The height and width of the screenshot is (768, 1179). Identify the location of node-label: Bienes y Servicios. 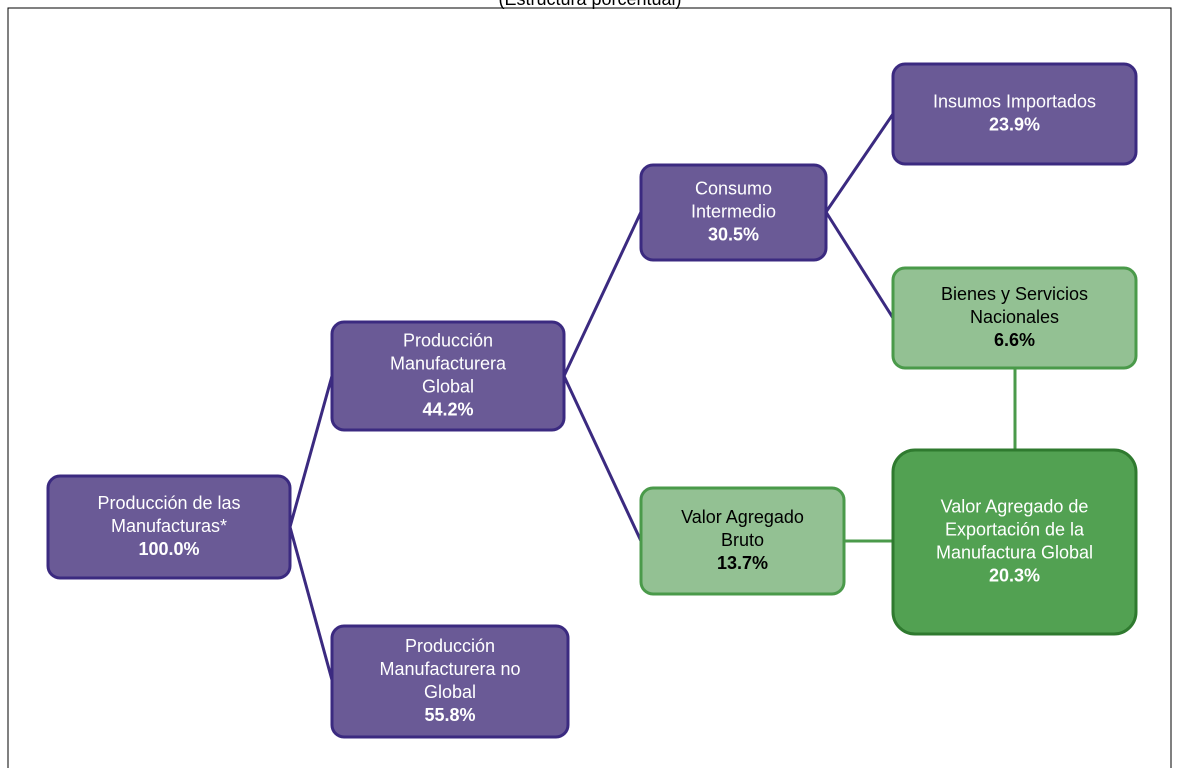
(1014, 294).